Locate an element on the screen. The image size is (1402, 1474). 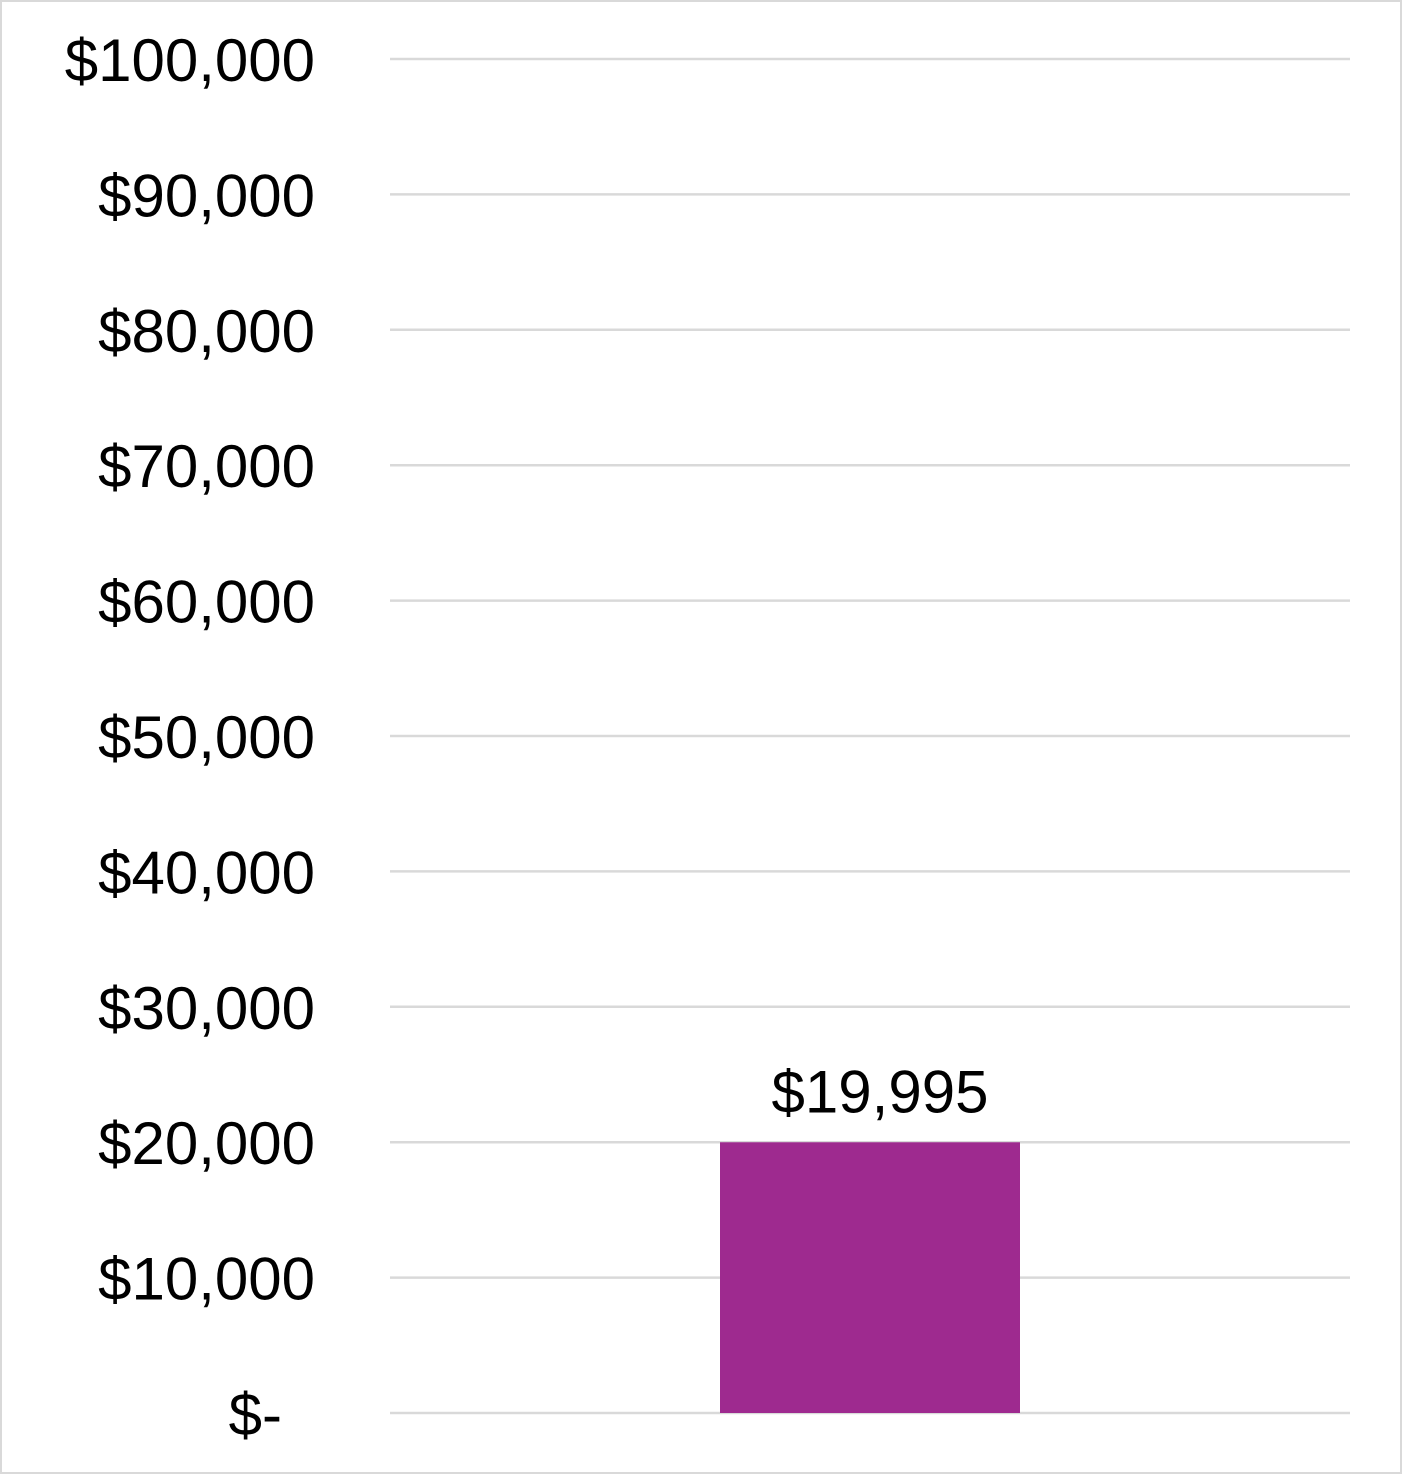
y-tick-label: $60,000 is located at coordinates (206, 602).